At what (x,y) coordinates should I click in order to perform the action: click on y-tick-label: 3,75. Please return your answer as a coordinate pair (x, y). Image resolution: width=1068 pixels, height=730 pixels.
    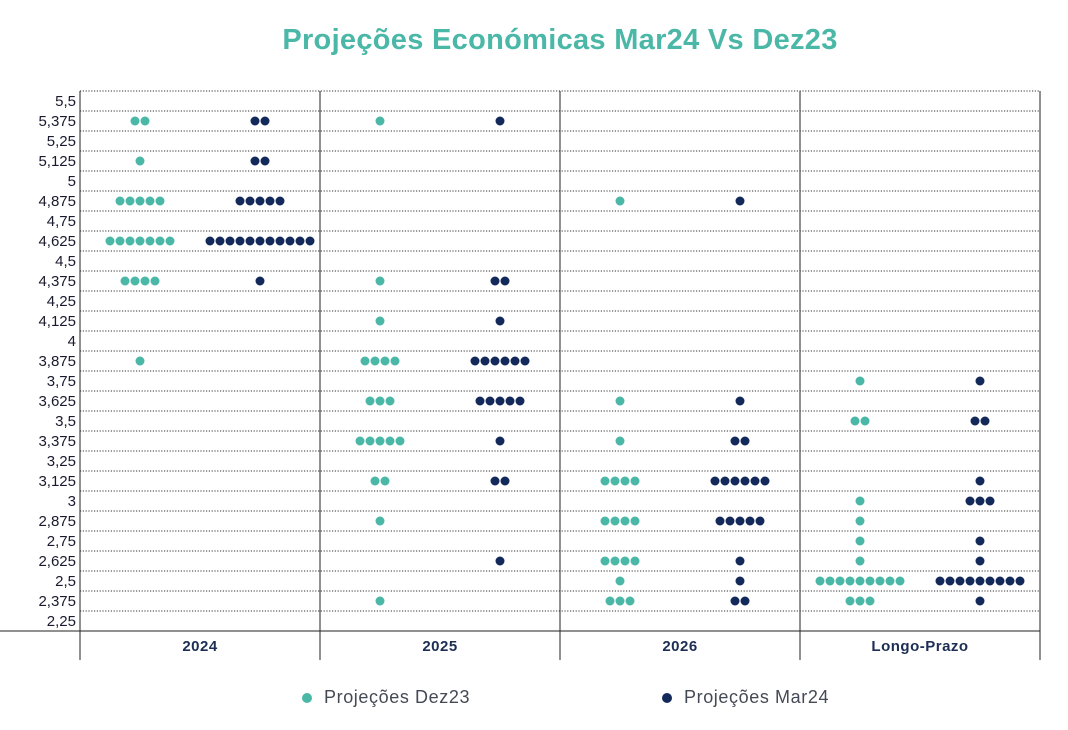
    Looking at the image, I should click on (61, 381).